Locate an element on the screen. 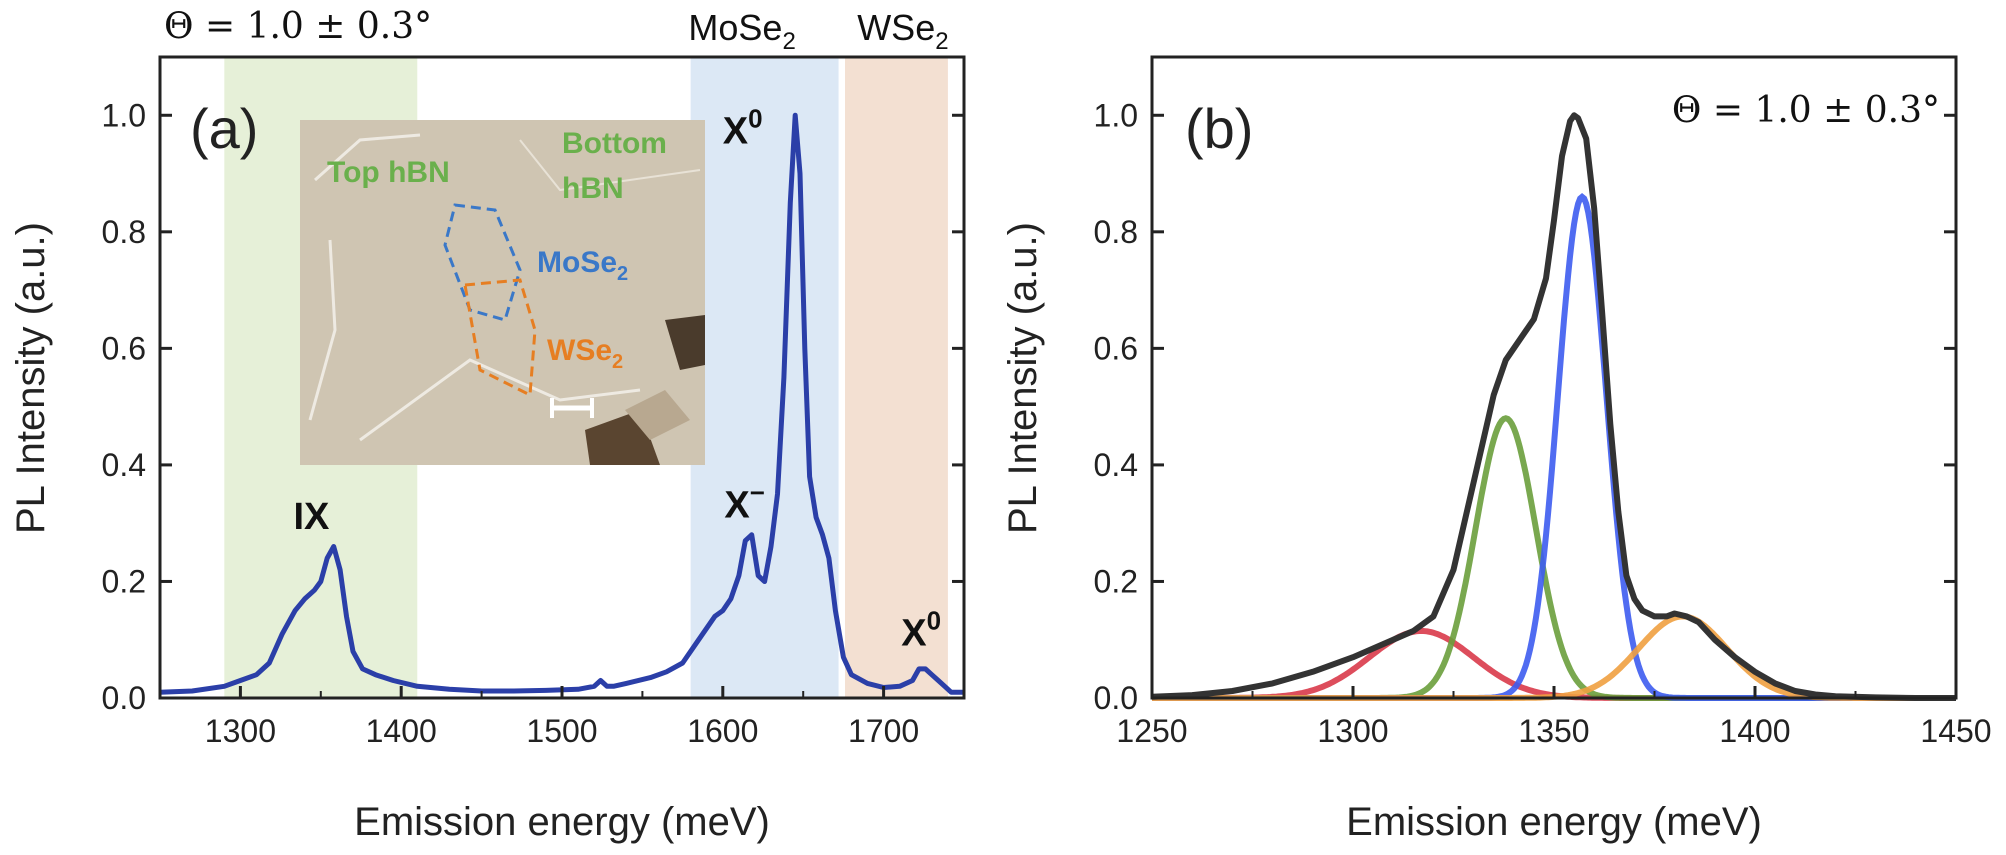  inset-label-bottom-hbn-line2: hBN is located at coordinates (593, 188).